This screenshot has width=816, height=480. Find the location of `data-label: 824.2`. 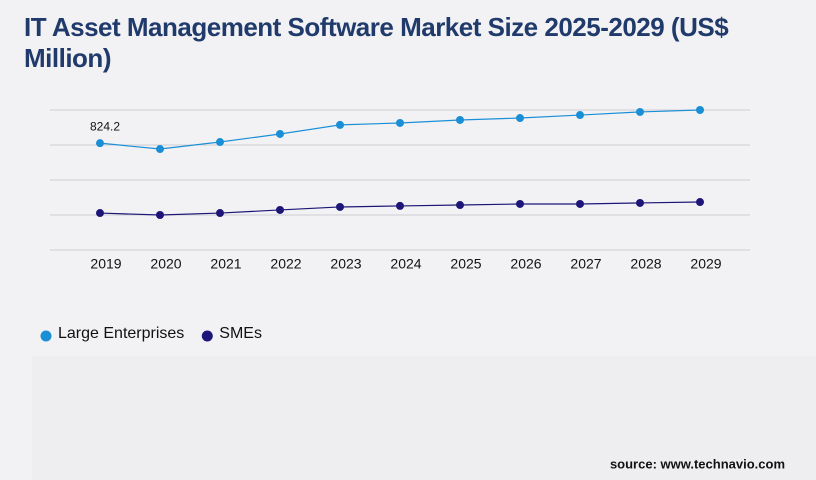

data-label: 824.2 is located at coordinates (105, 126).